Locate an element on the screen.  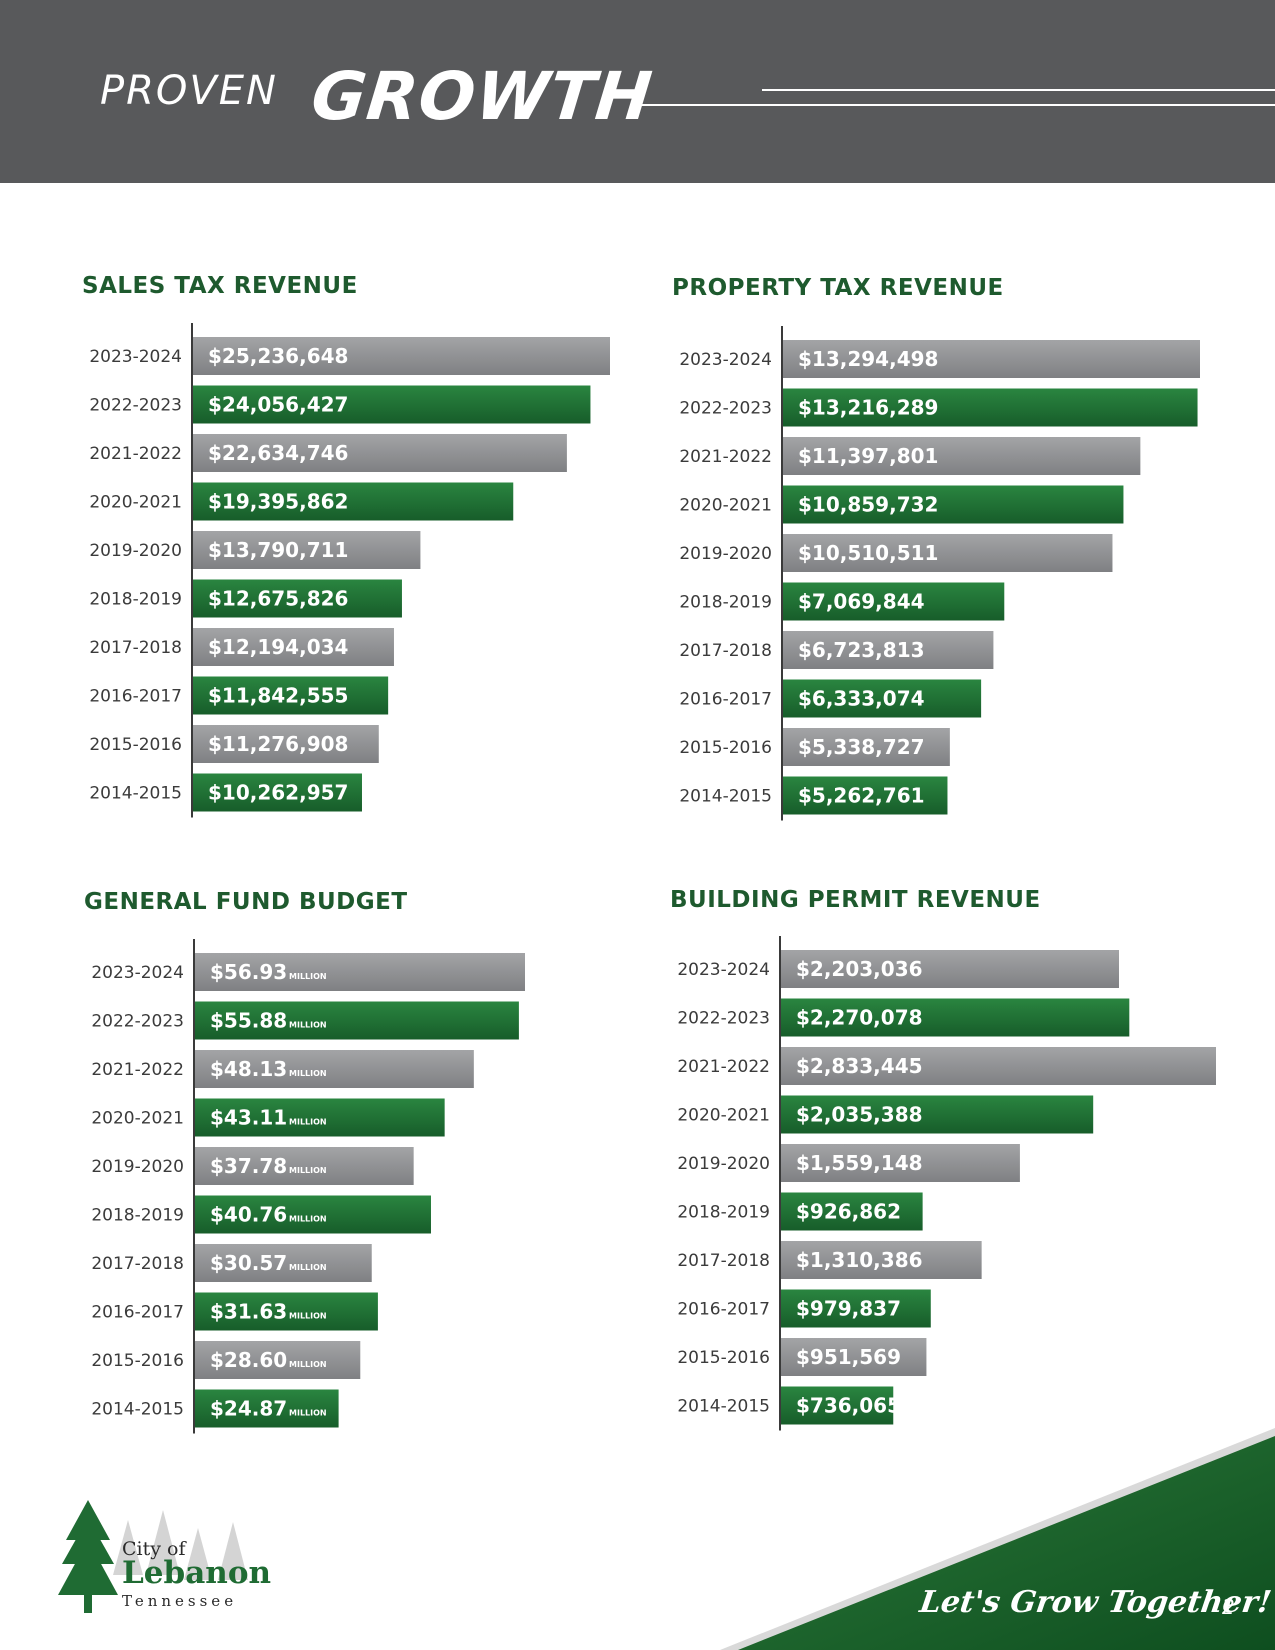
bar-general-fund-2019-2020 is located at coordinates (304, 1166).